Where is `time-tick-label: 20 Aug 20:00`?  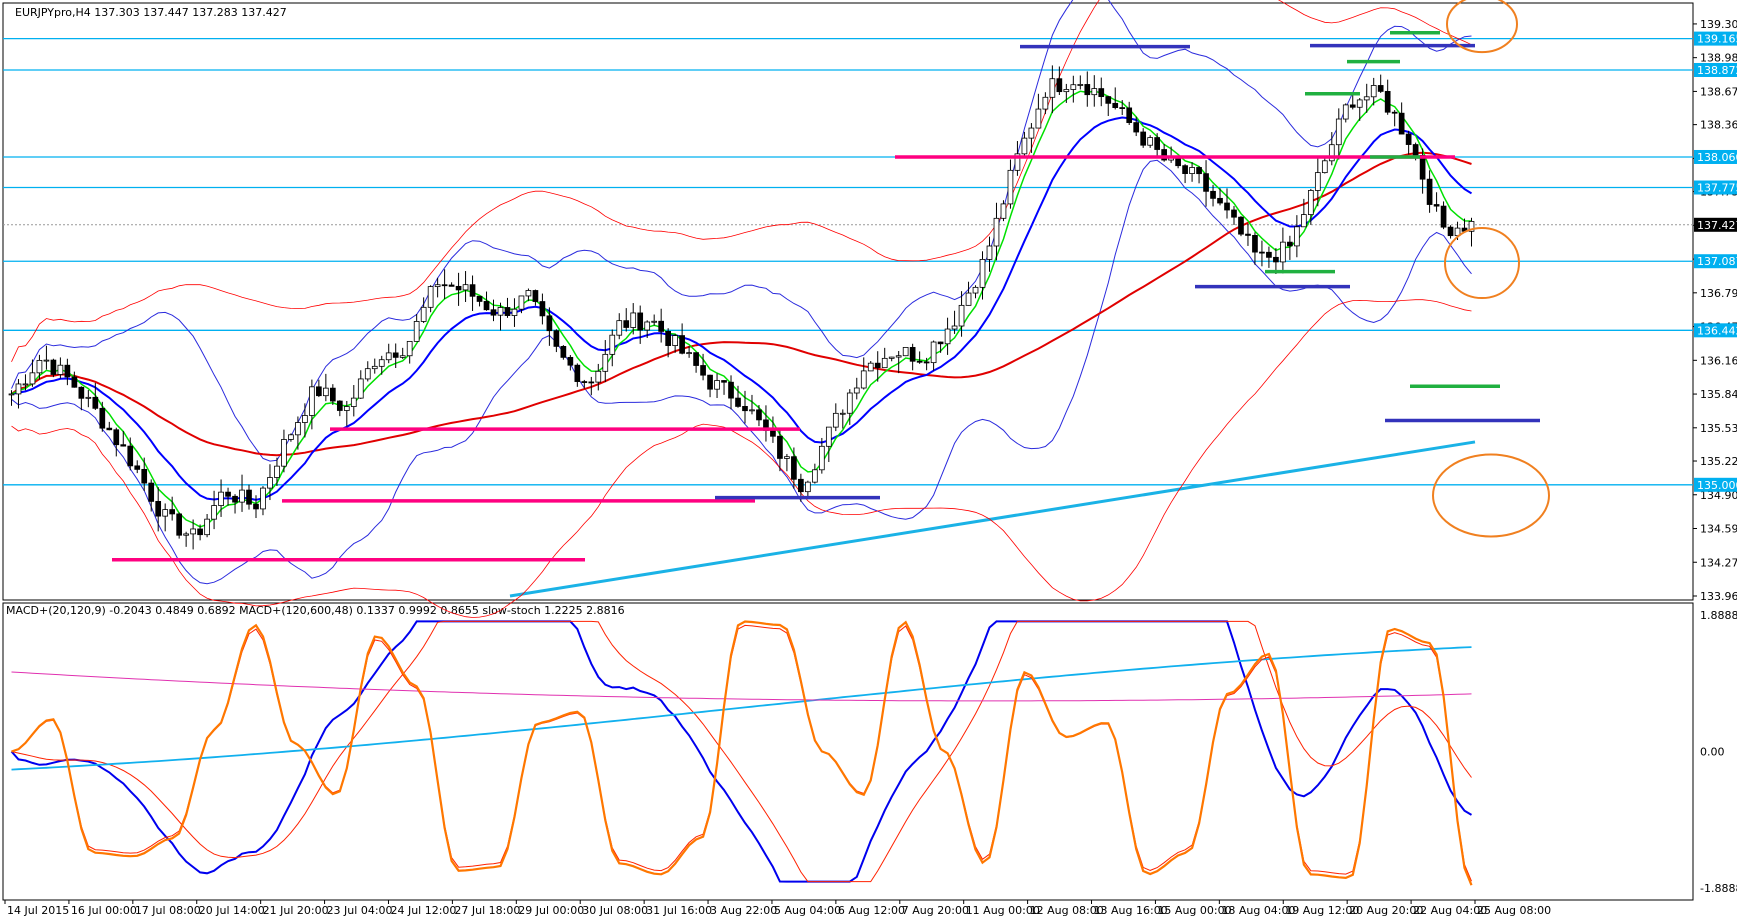
time-tick-label: 20 Aug 20:00 is located at coordinates (1386, 910).